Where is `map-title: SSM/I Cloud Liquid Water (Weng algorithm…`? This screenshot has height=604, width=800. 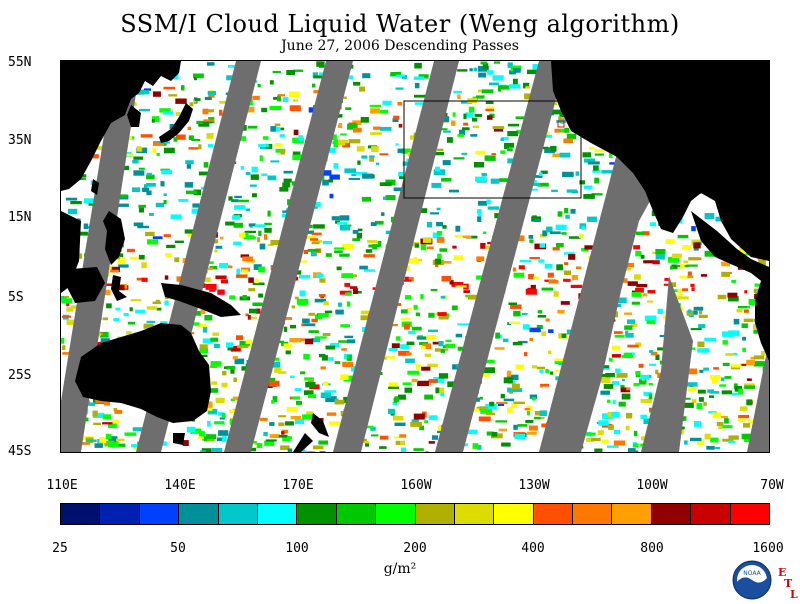 map-title: SSM/I Cloud Liquid Water (Weng algorithm… is located at coordinates (400, 24).